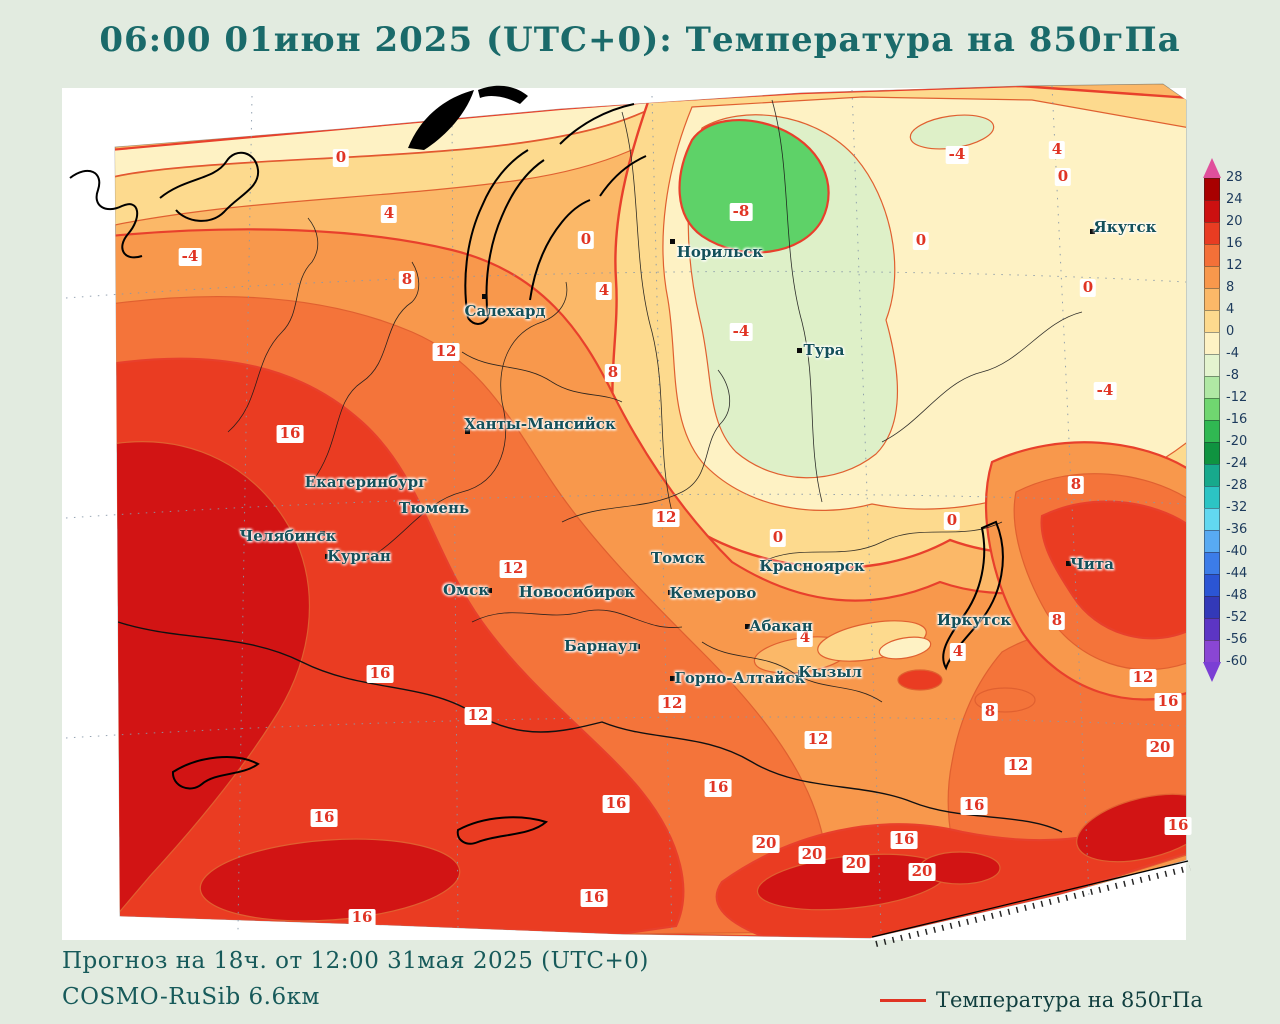  Describe the element at coordinates (754, 186) in the screenshot. I see `band-minus12-minus8` at that location.